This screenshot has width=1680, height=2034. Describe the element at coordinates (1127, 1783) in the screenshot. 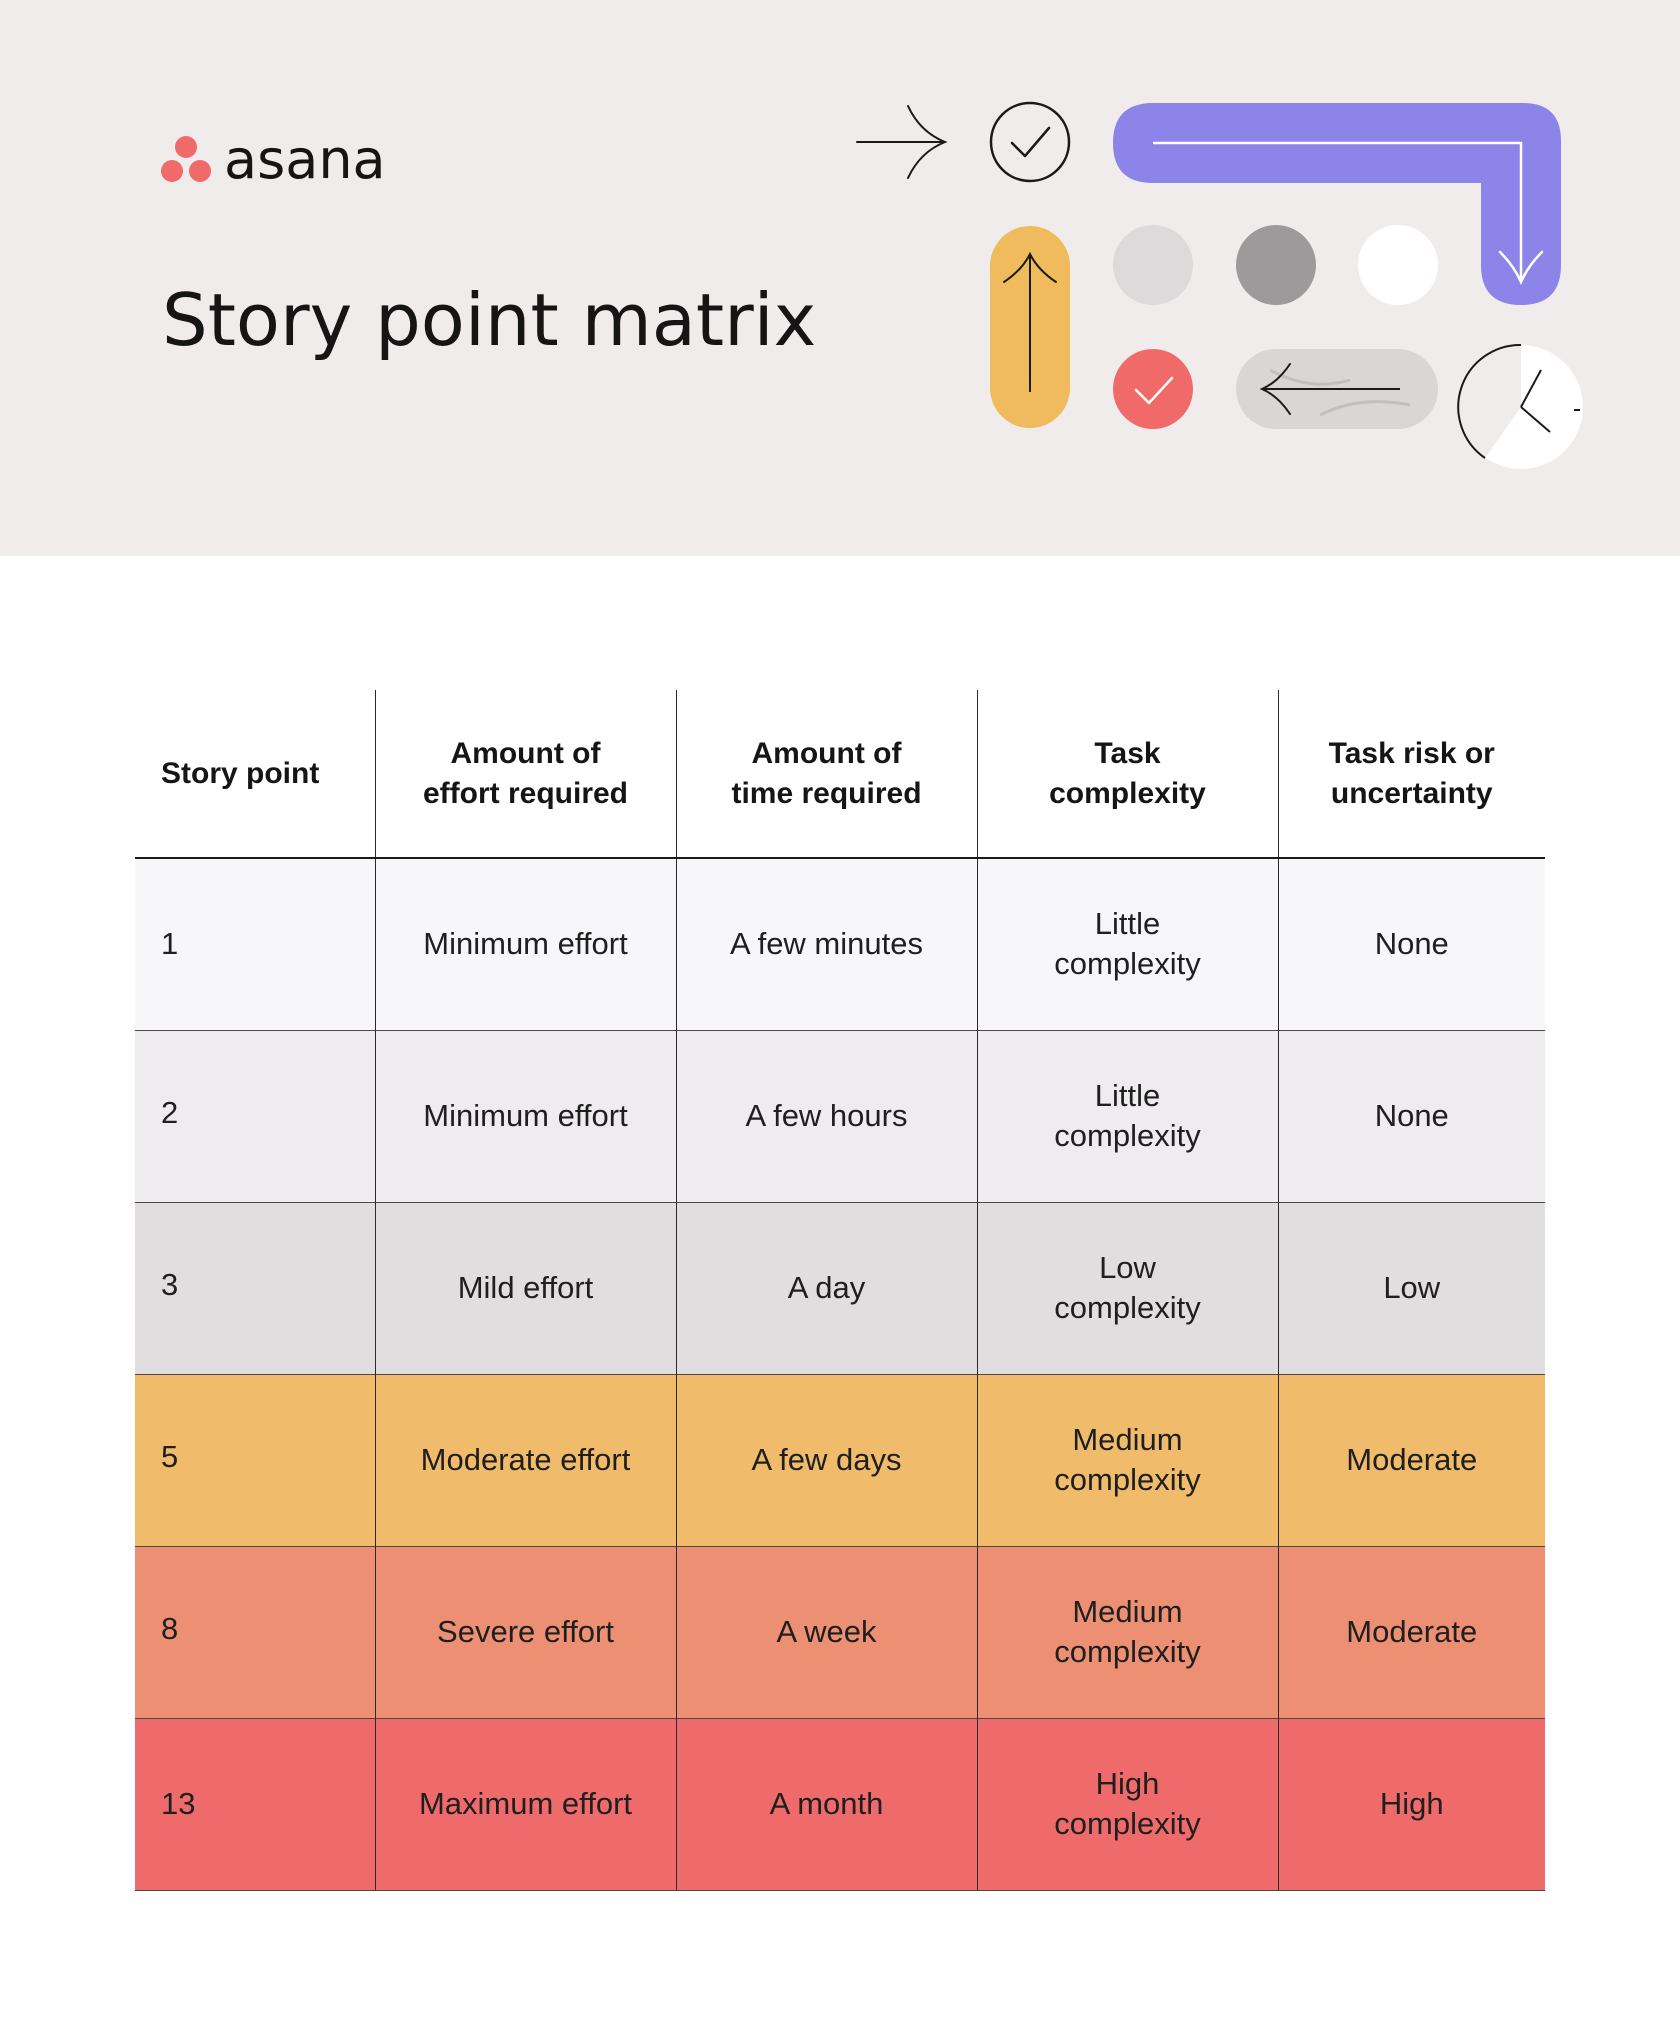

I see `cell-complexity-text: High` at that location.